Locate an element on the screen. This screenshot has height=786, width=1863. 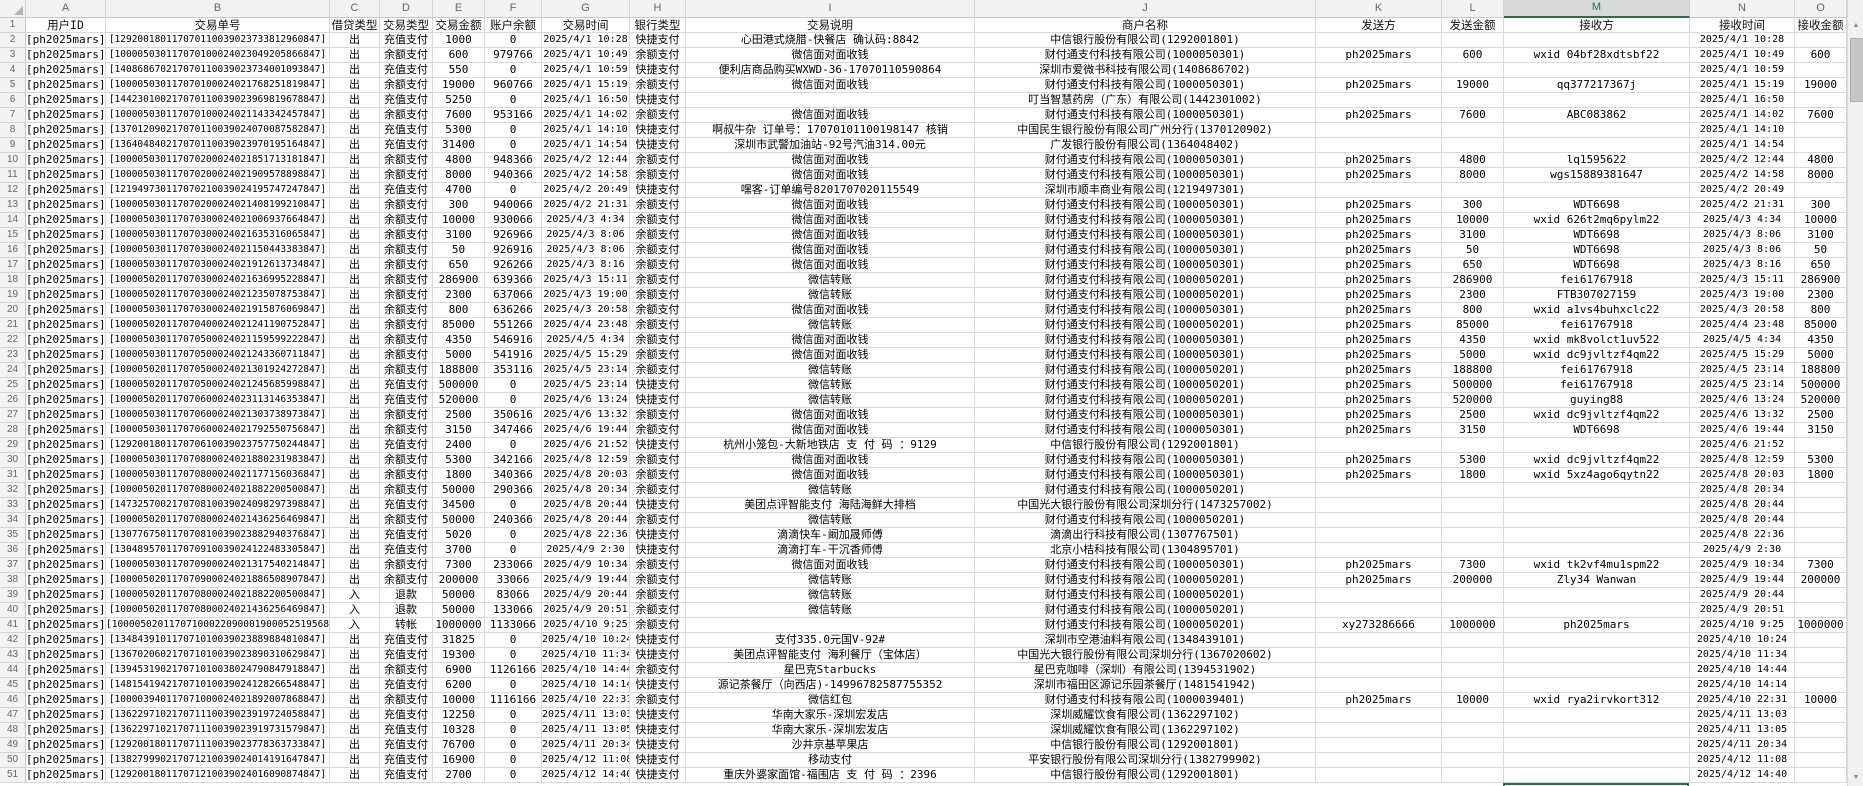
row-header-32: 32 is located at coordinates (13, 490).